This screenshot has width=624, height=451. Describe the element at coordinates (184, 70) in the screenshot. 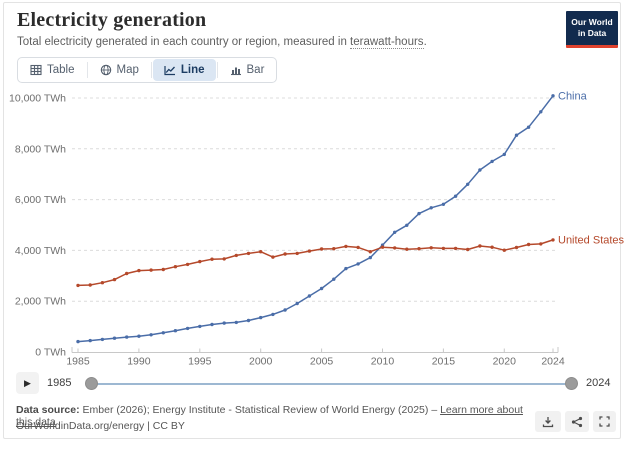

I see `tab-line: Line` at that location.